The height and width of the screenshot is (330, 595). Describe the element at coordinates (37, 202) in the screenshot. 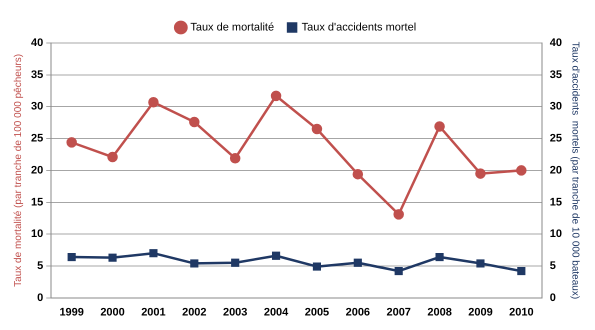

I see `y-tick-label: 15` at that location.